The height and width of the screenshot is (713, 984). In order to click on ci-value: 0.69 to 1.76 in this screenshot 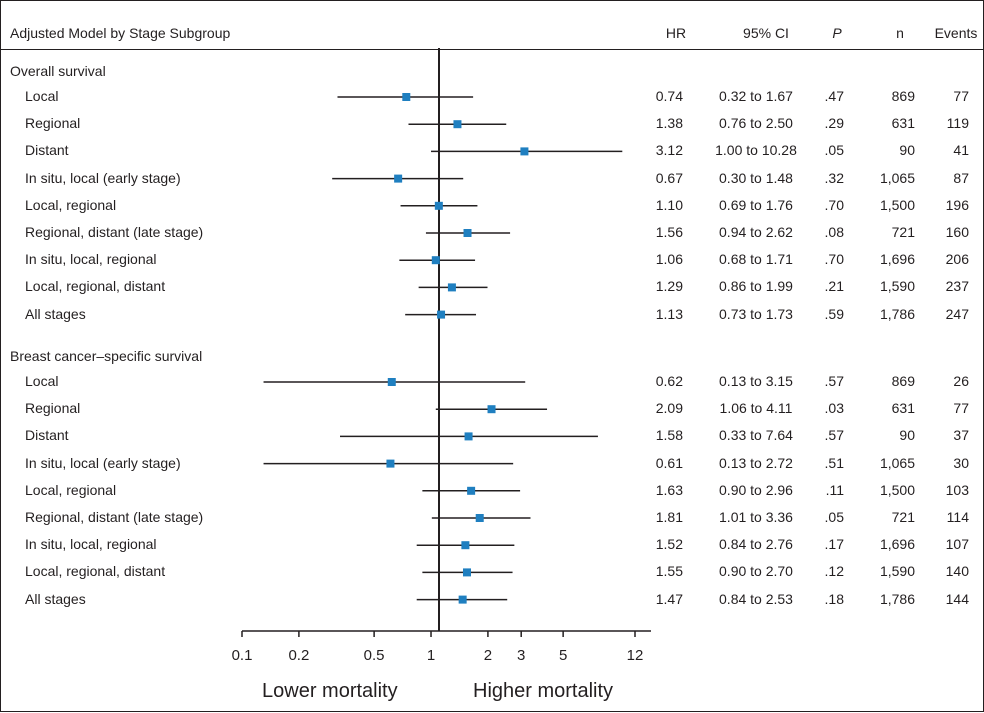, I will do `click(756, 204)`.